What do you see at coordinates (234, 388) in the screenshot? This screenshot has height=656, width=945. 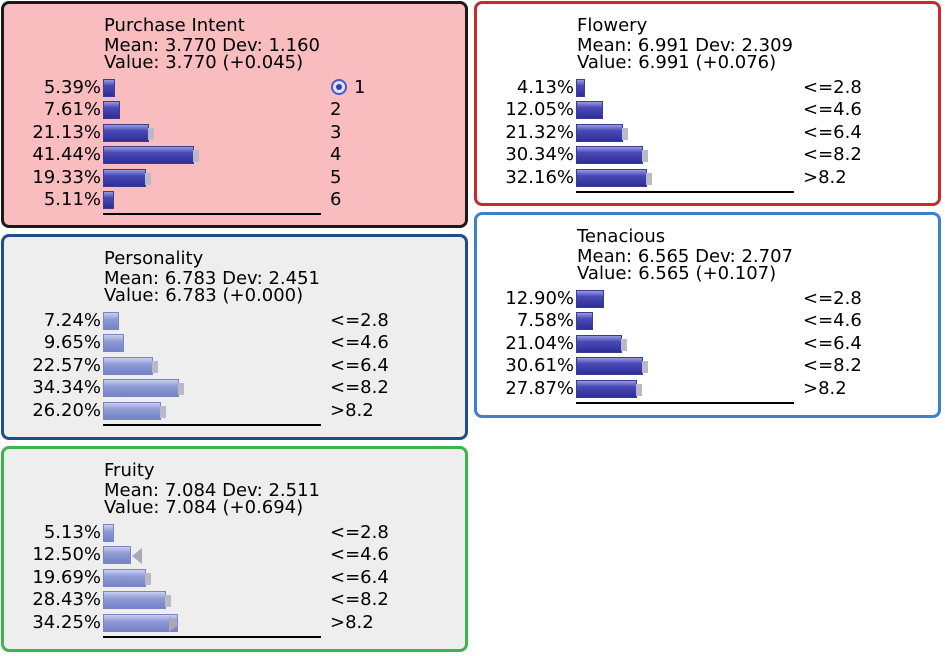 I see `state-row: 34.34% <=8.2` at bounding box center [234, 388].